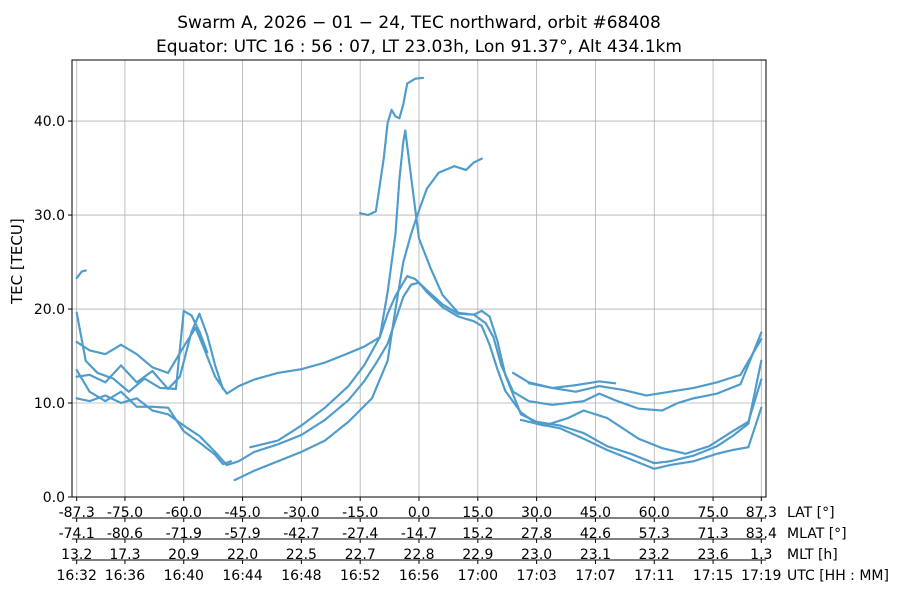 The width and height of the screenshot is (900, 600). I want to click on x-tick-label-2-2: 20.9, so click(183, 555).